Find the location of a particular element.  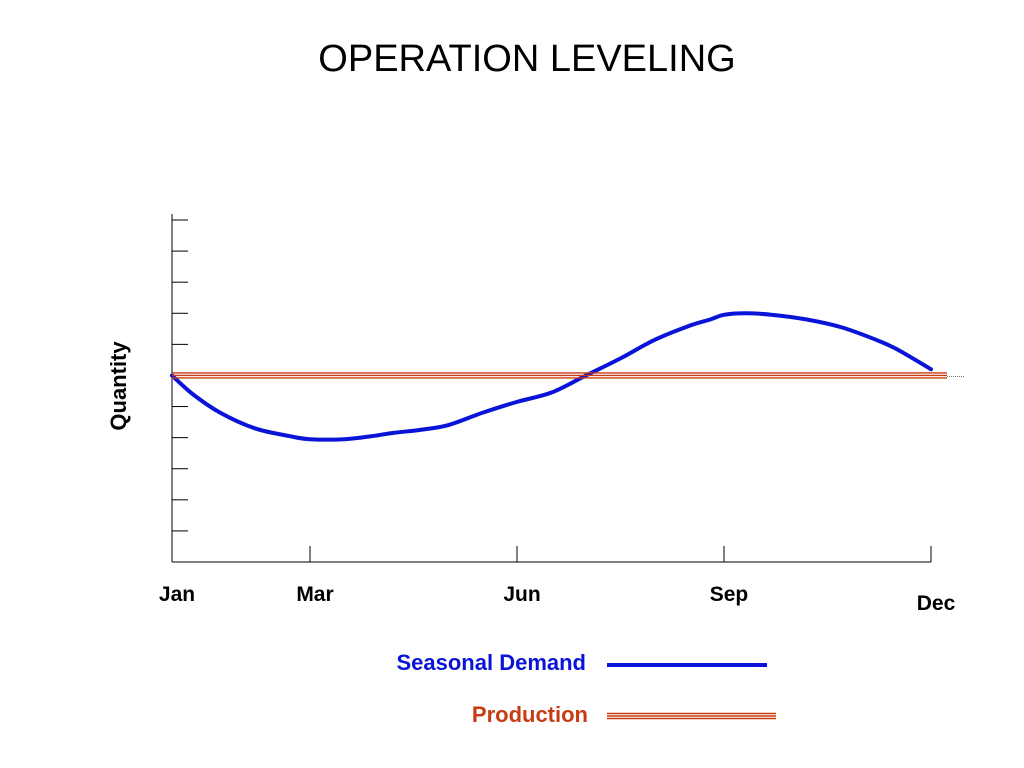

series-layer is located at coordinates (567, 376).